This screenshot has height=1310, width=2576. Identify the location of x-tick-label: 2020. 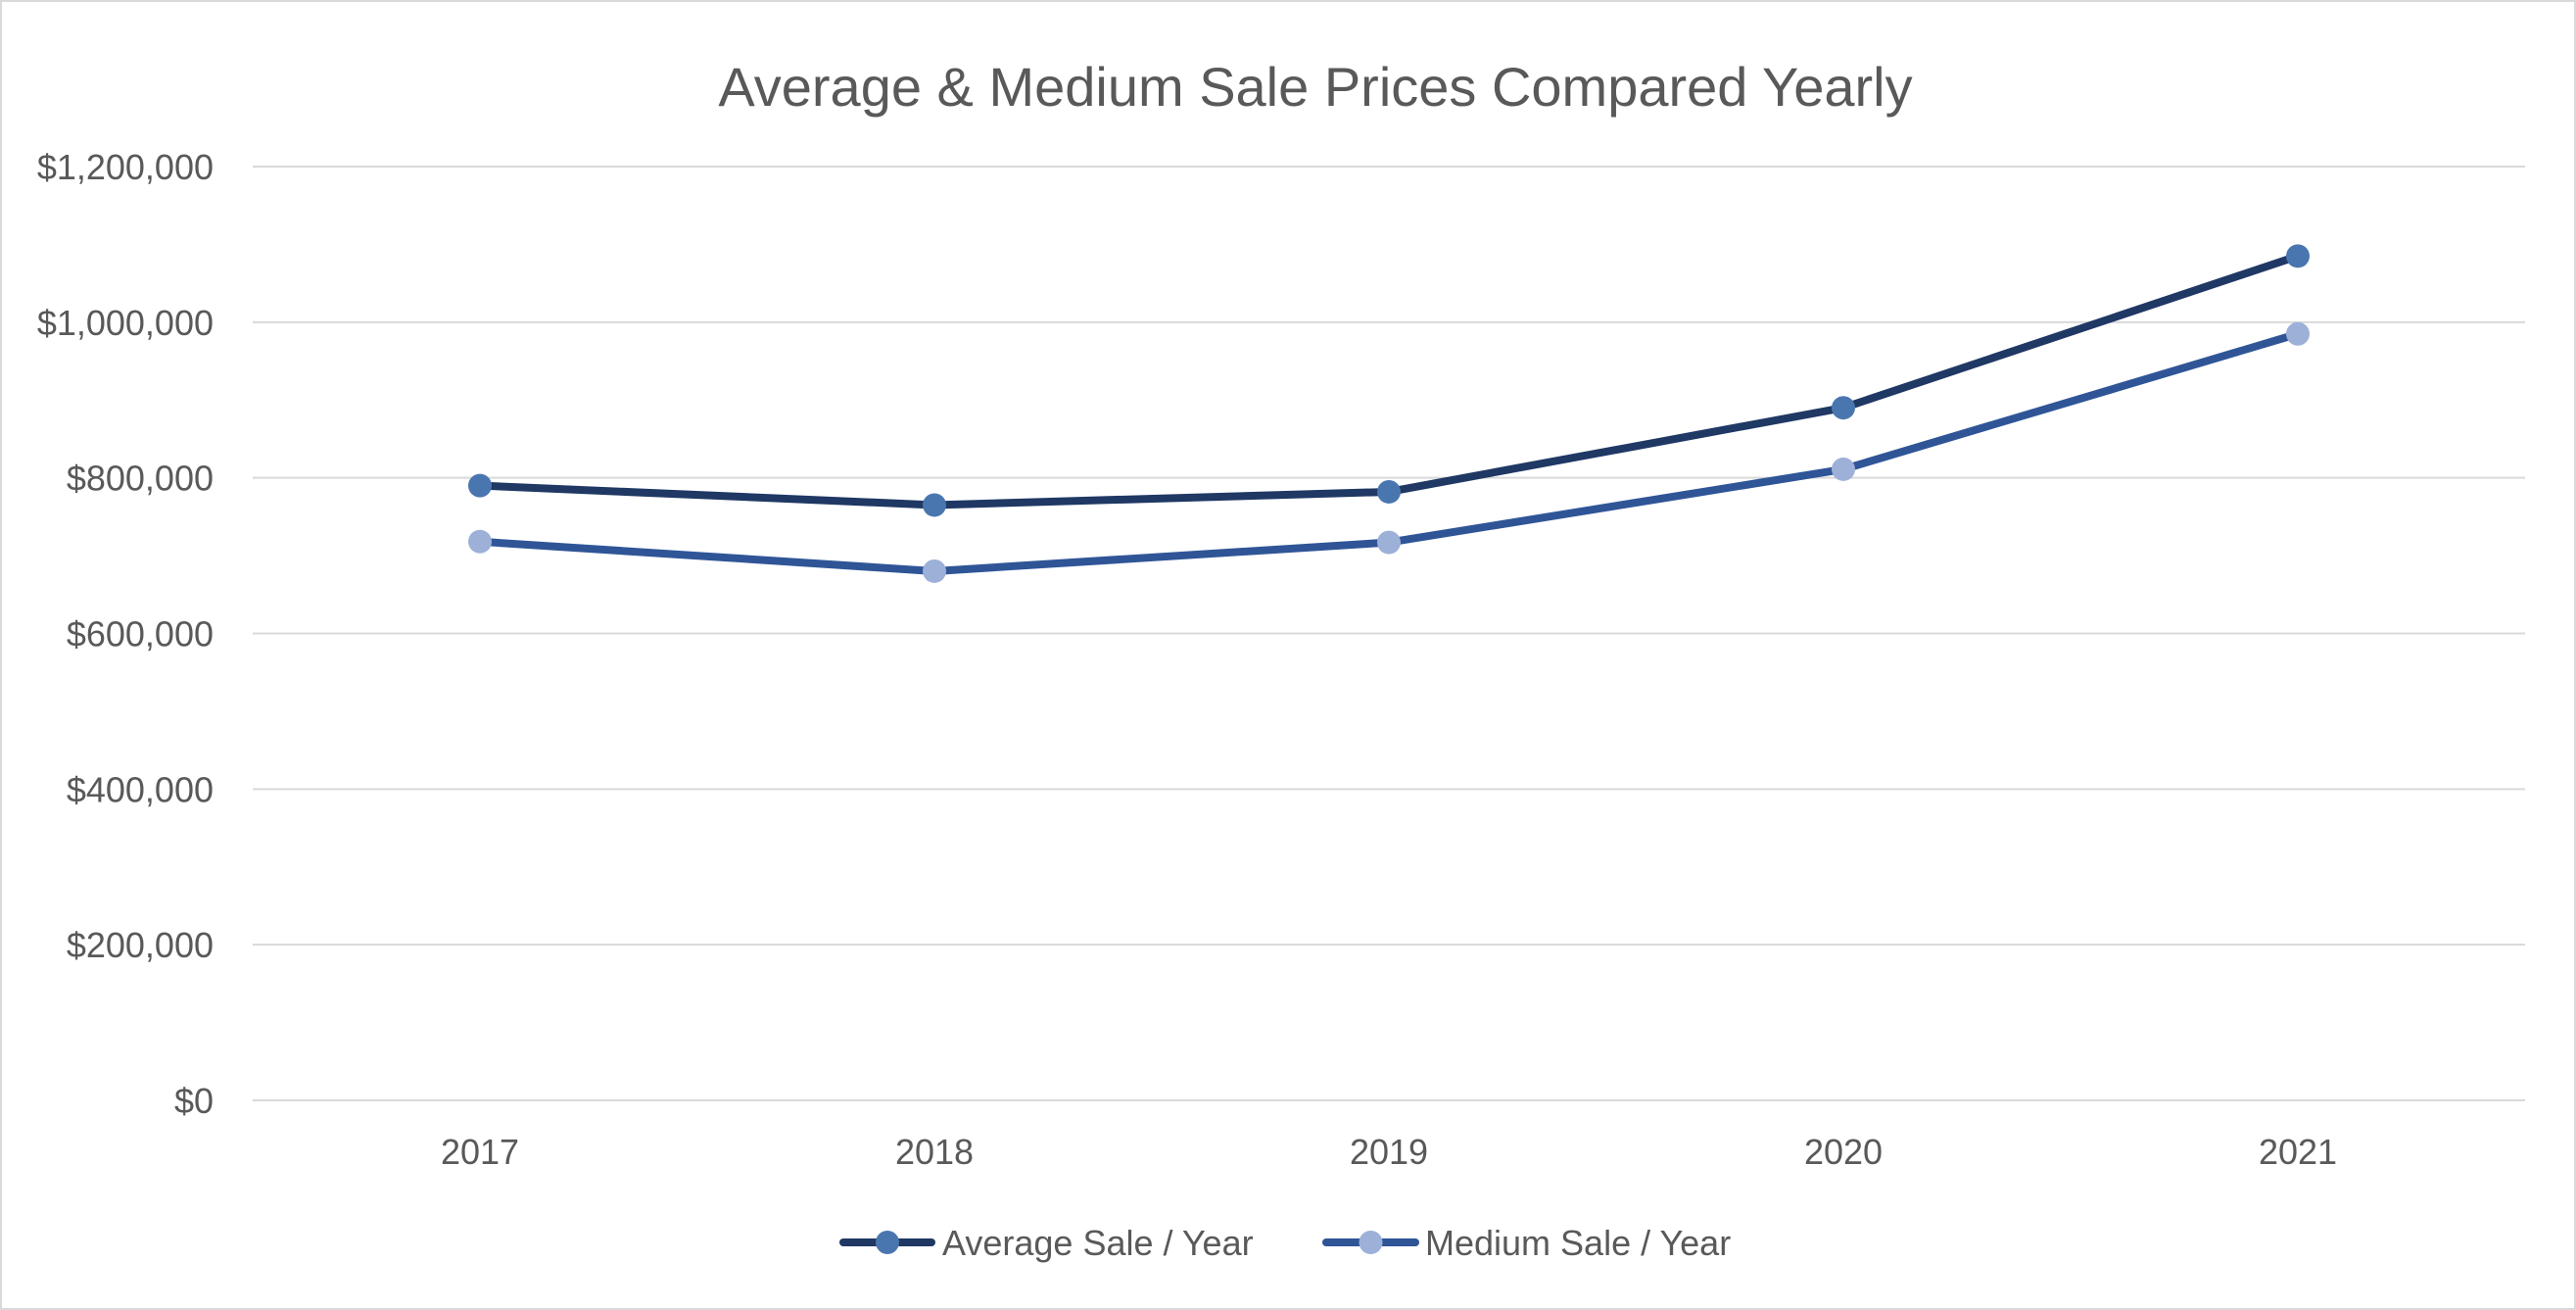
(1843, 1152).